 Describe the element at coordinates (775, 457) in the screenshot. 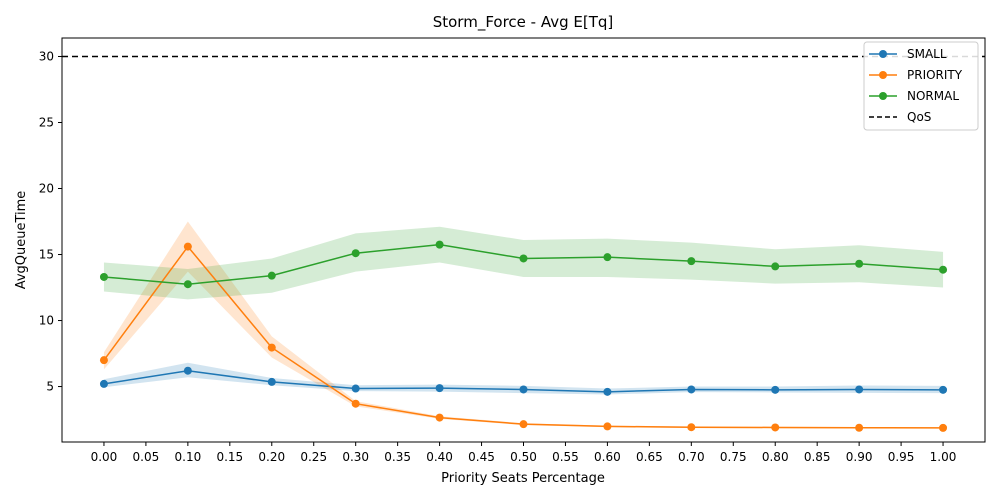

I see `x-tick-label: 0.80` at that location.